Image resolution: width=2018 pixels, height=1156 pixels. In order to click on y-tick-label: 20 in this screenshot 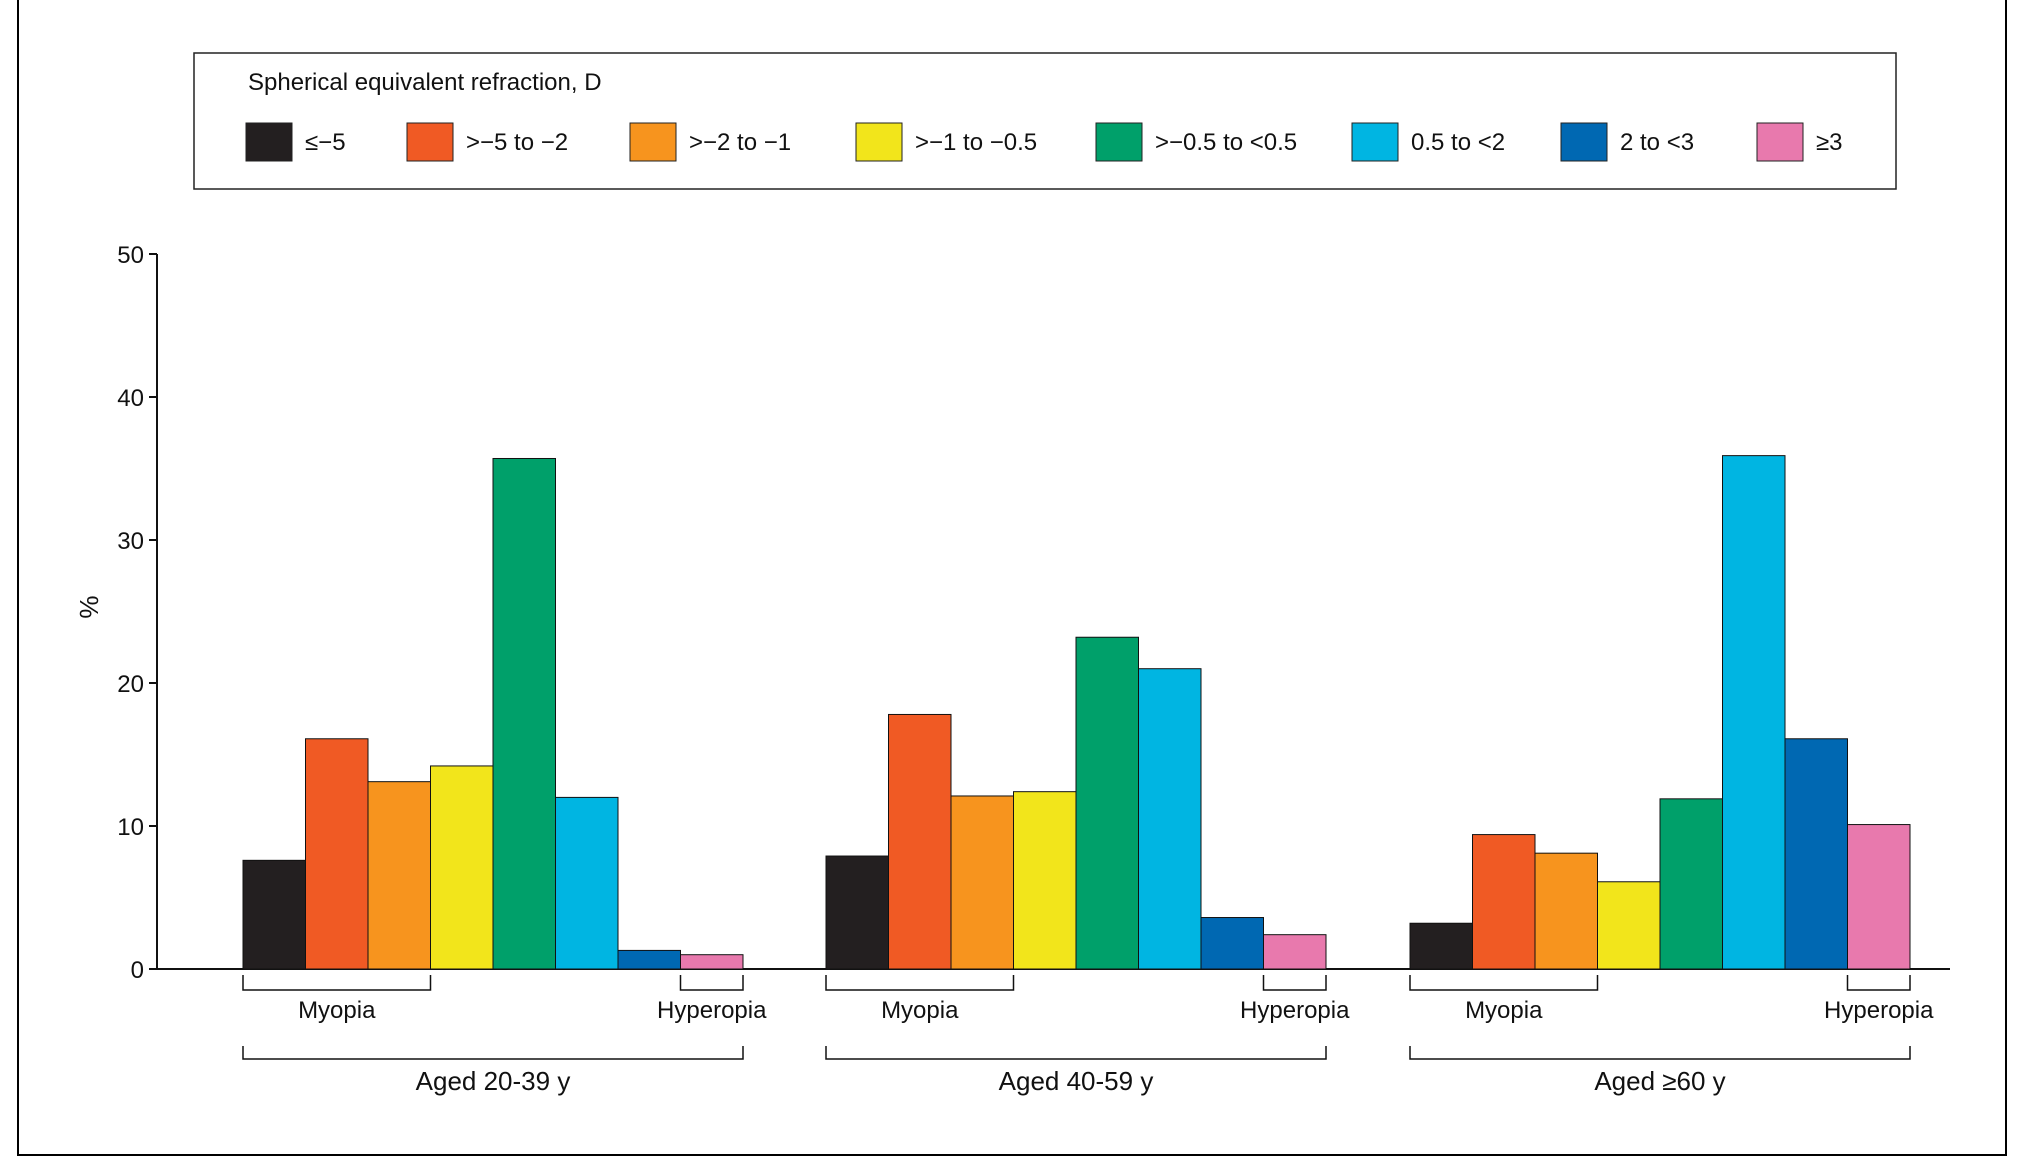, I will do `click(130, 684)`.